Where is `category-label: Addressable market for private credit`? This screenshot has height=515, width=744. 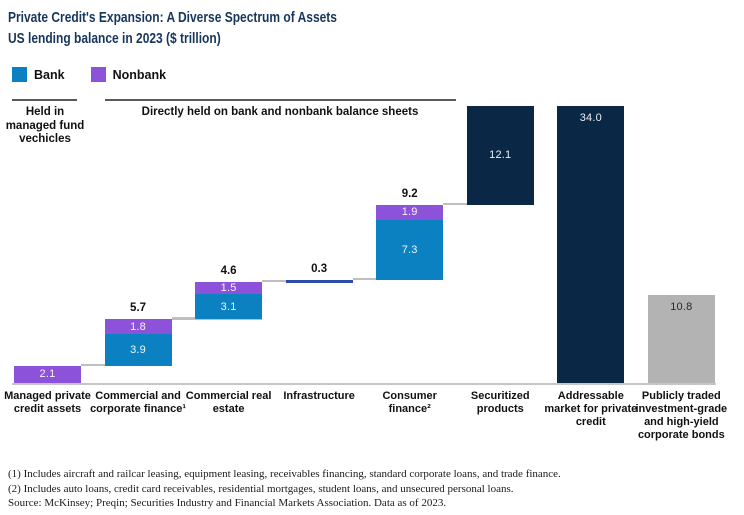 category-label: Addressable market for private credit is located at coordinates (591, 409).